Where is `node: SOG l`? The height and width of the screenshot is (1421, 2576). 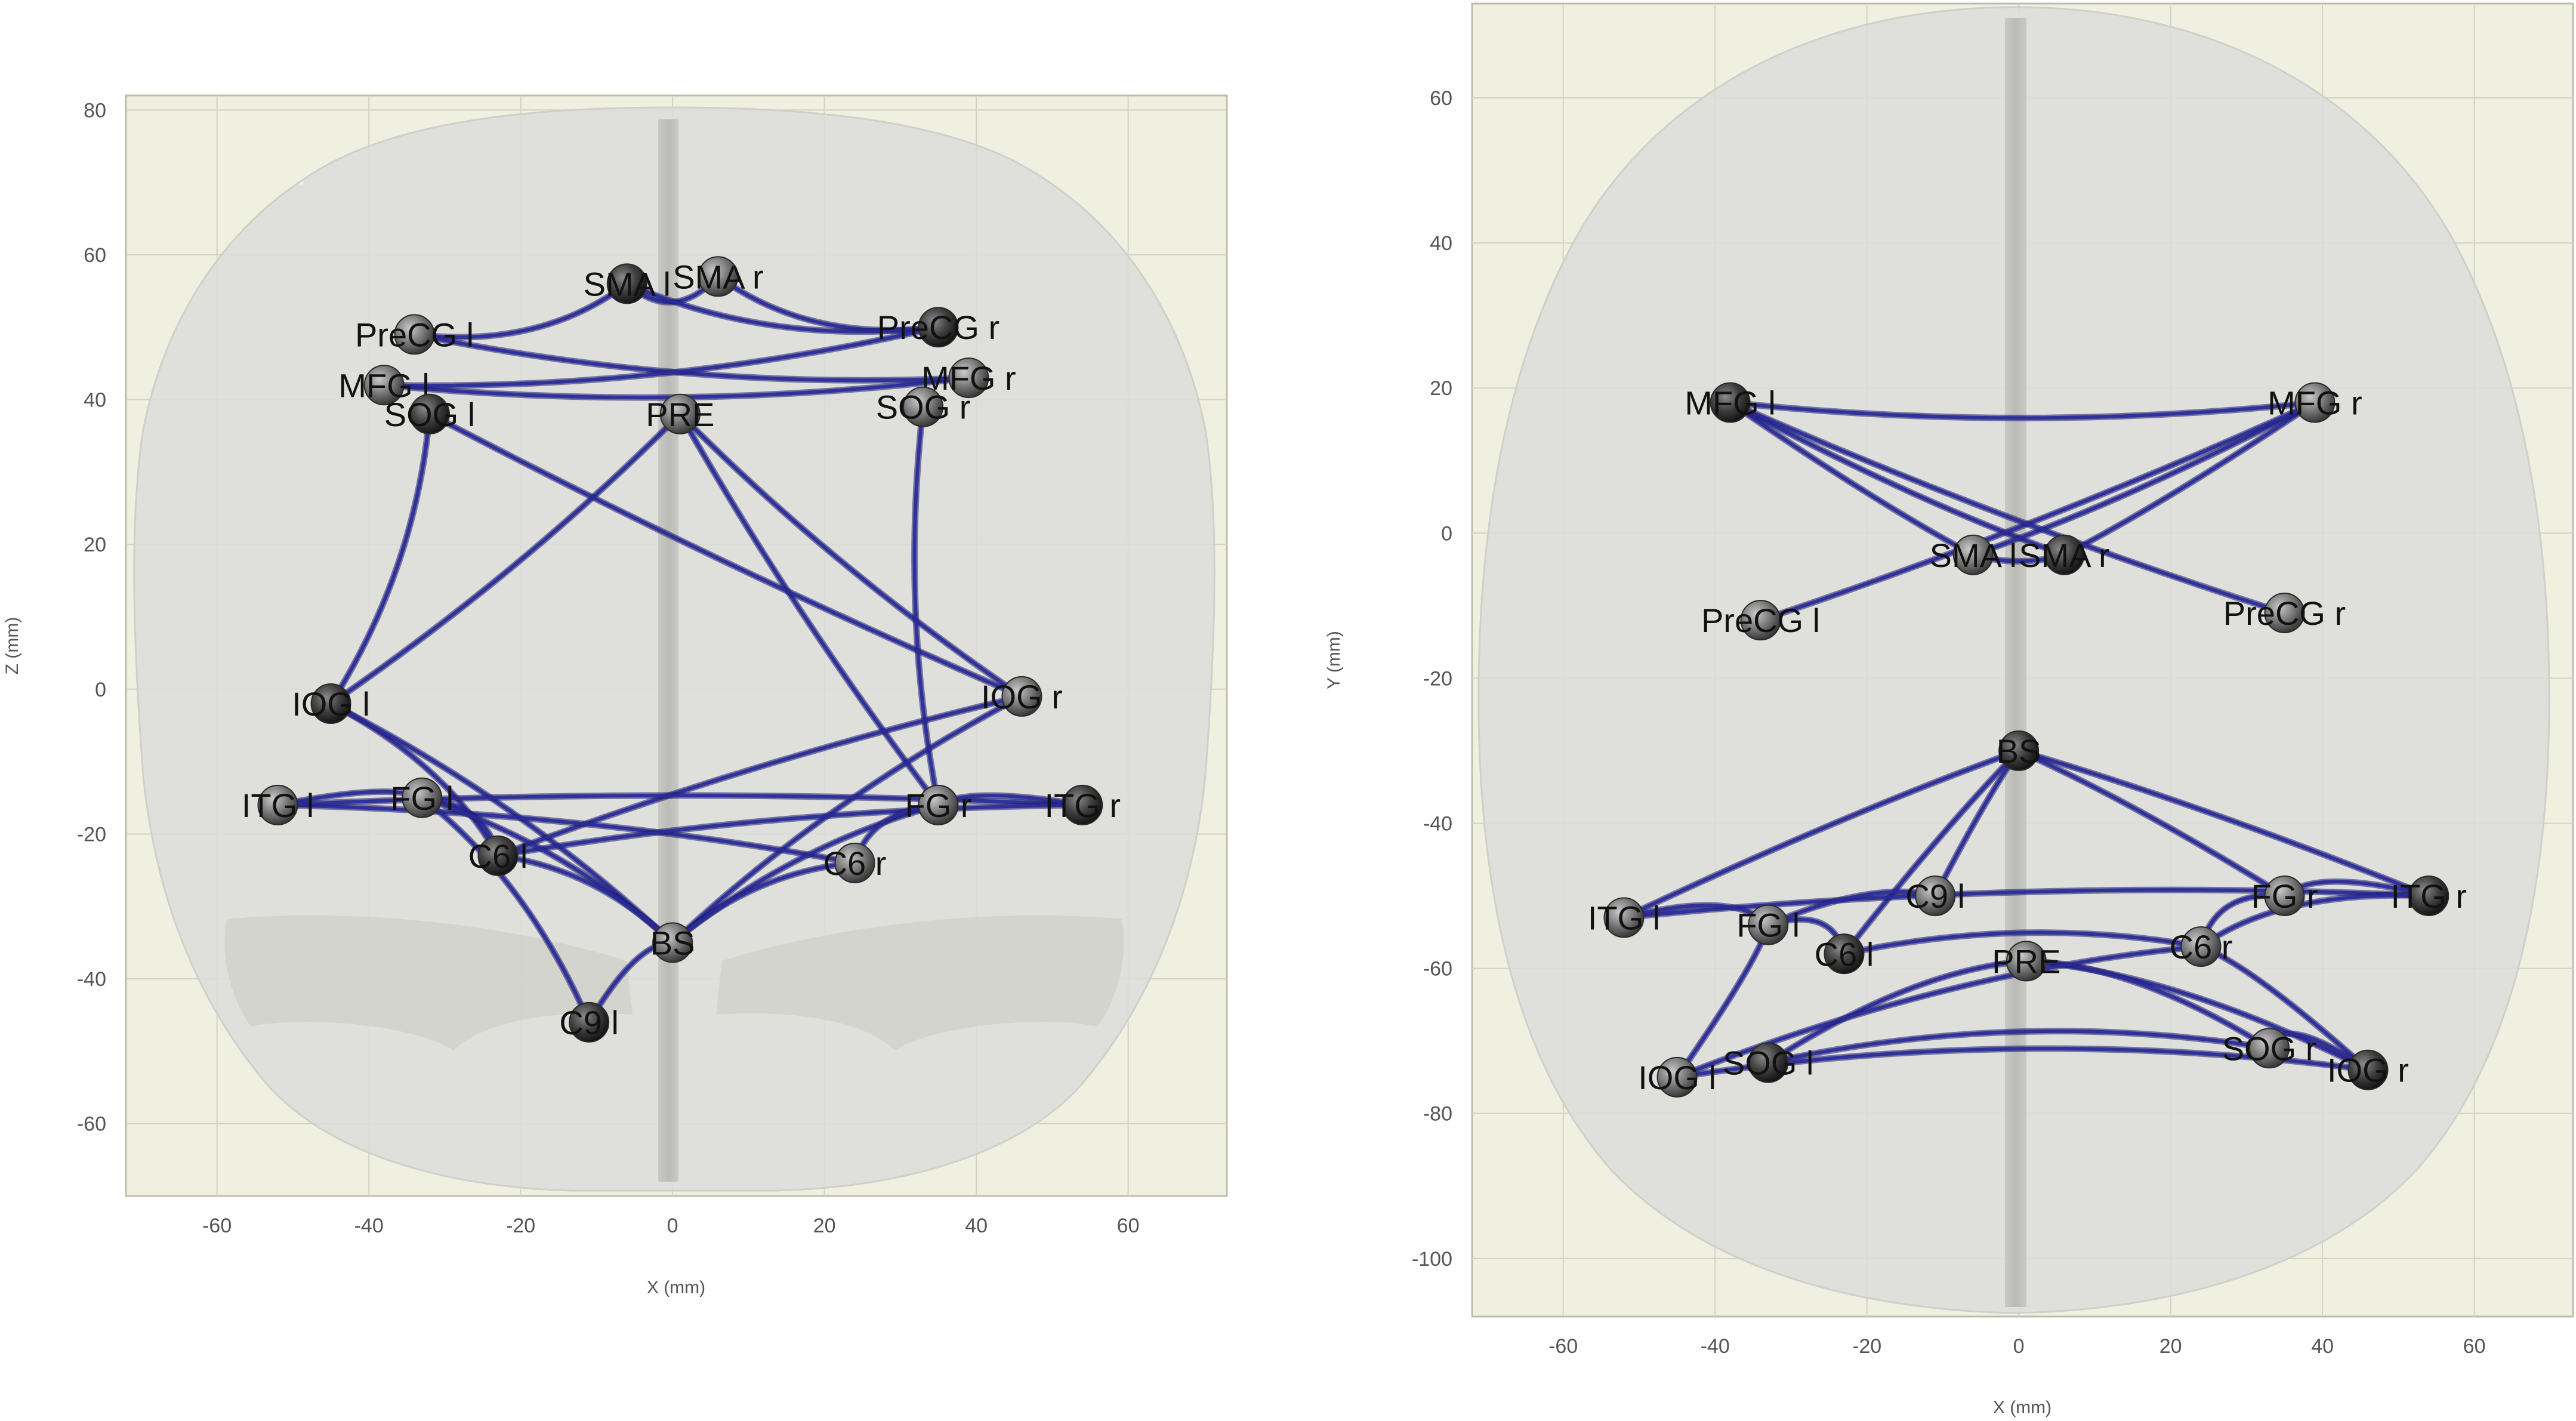 node: SOG l is located at coordinates (430, 413).